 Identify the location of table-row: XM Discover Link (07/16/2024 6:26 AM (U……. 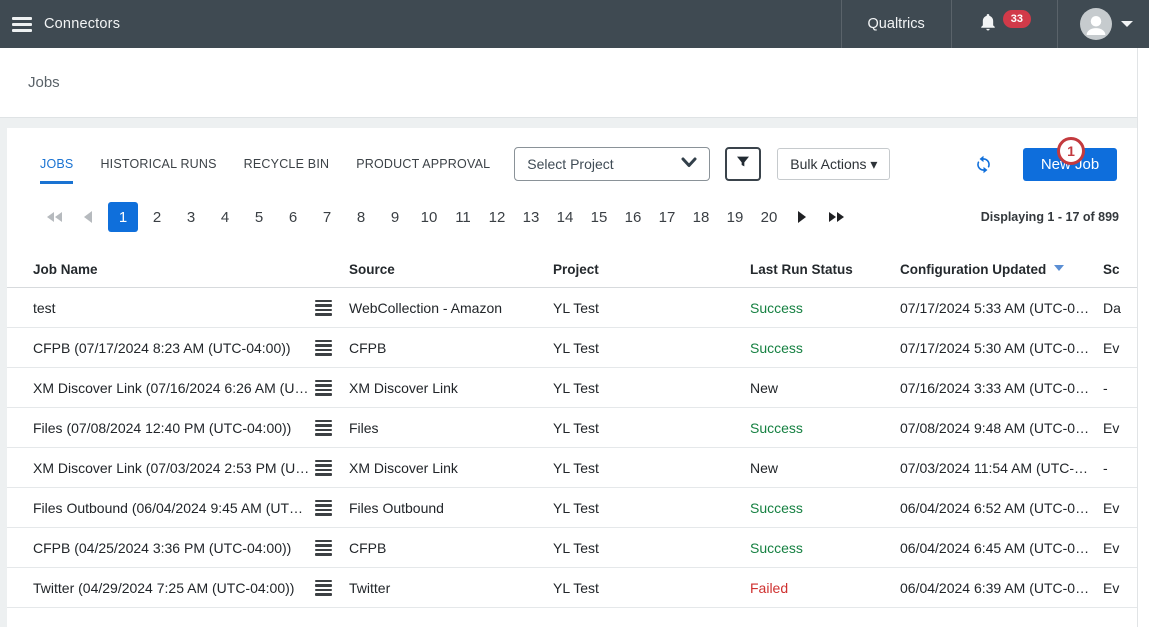
(572, 388).